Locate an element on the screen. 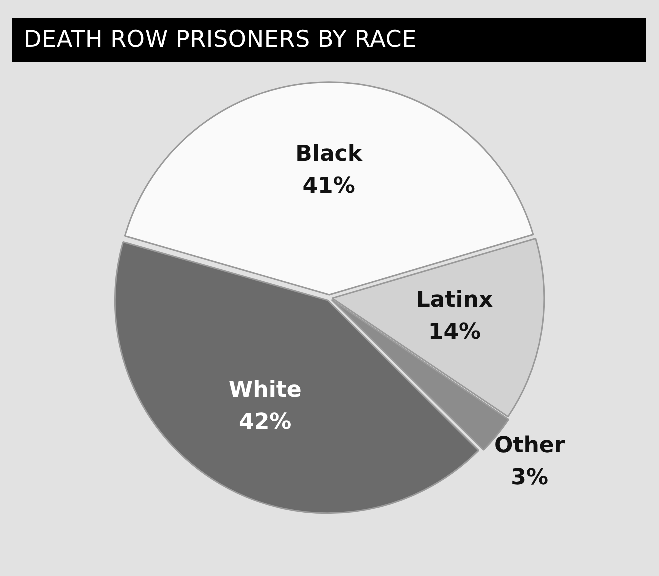 The height and width of the screenshot is (576, 659). slice-label: Other is located at coordinates (530, 445).